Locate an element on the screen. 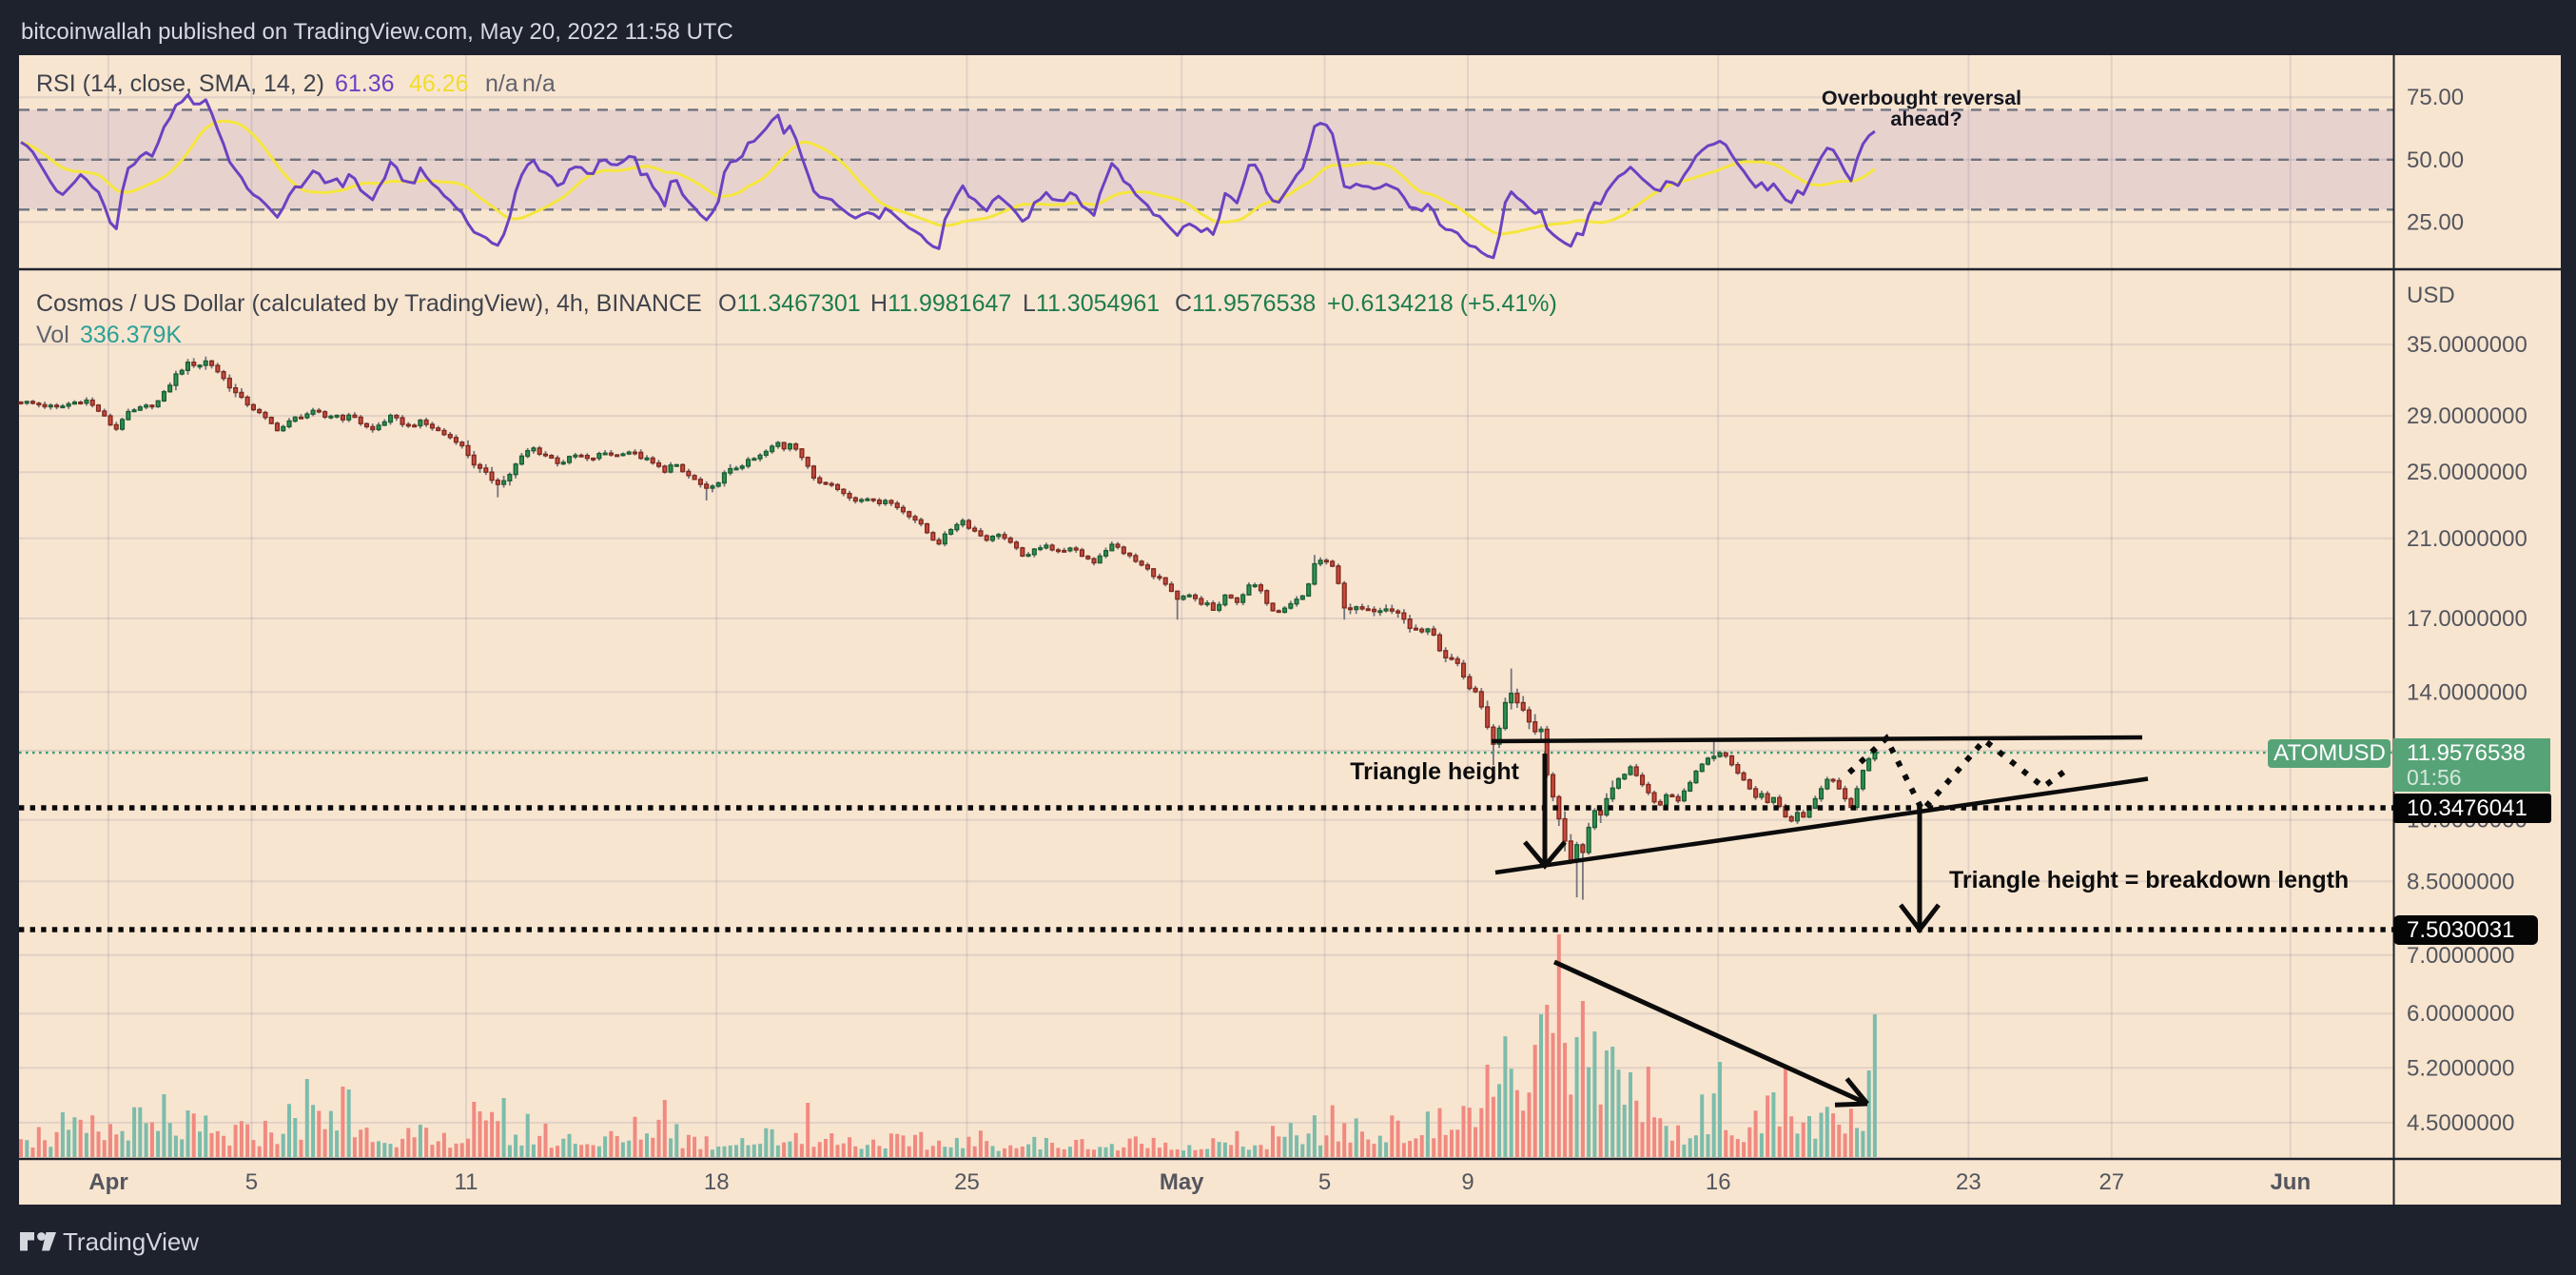  svg-text: TradingView is located at coordinates (131, 1241).